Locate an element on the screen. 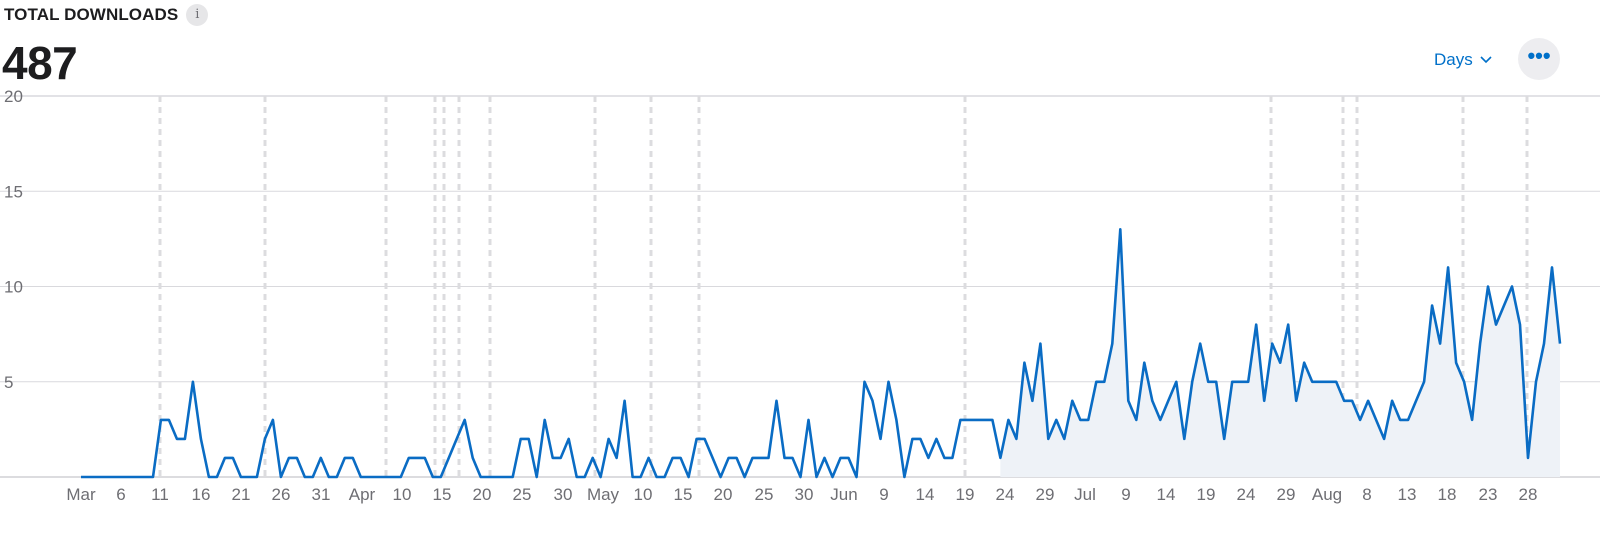  info-icon: i is located at coordinates (197, 15).